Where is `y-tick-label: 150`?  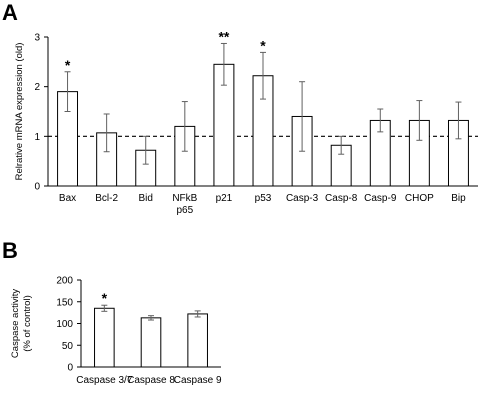
y-tick-label: 150 is located at coordinates (64, 302).